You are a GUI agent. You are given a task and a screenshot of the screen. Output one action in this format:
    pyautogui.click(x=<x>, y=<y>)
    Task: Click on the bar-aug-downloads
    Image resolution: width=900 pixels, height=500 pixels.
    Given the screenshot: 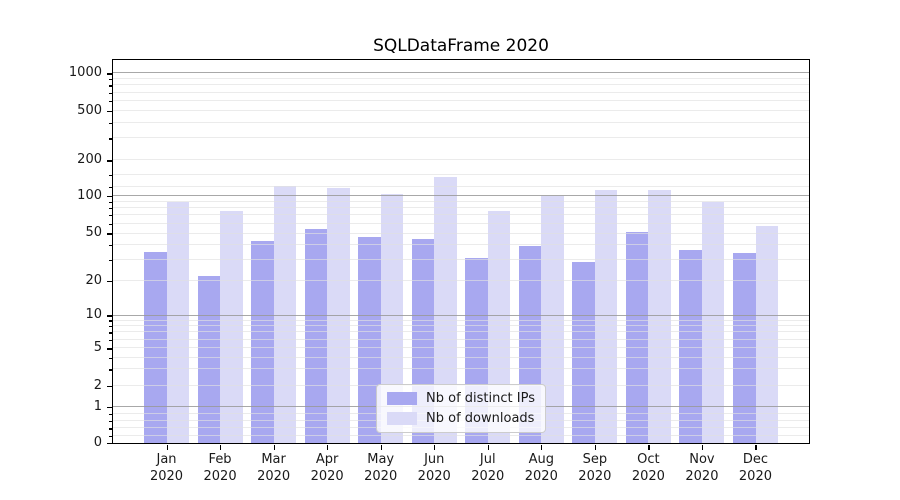 What is the action you would take?
    pyautogui.click(x=552, y=319)
    